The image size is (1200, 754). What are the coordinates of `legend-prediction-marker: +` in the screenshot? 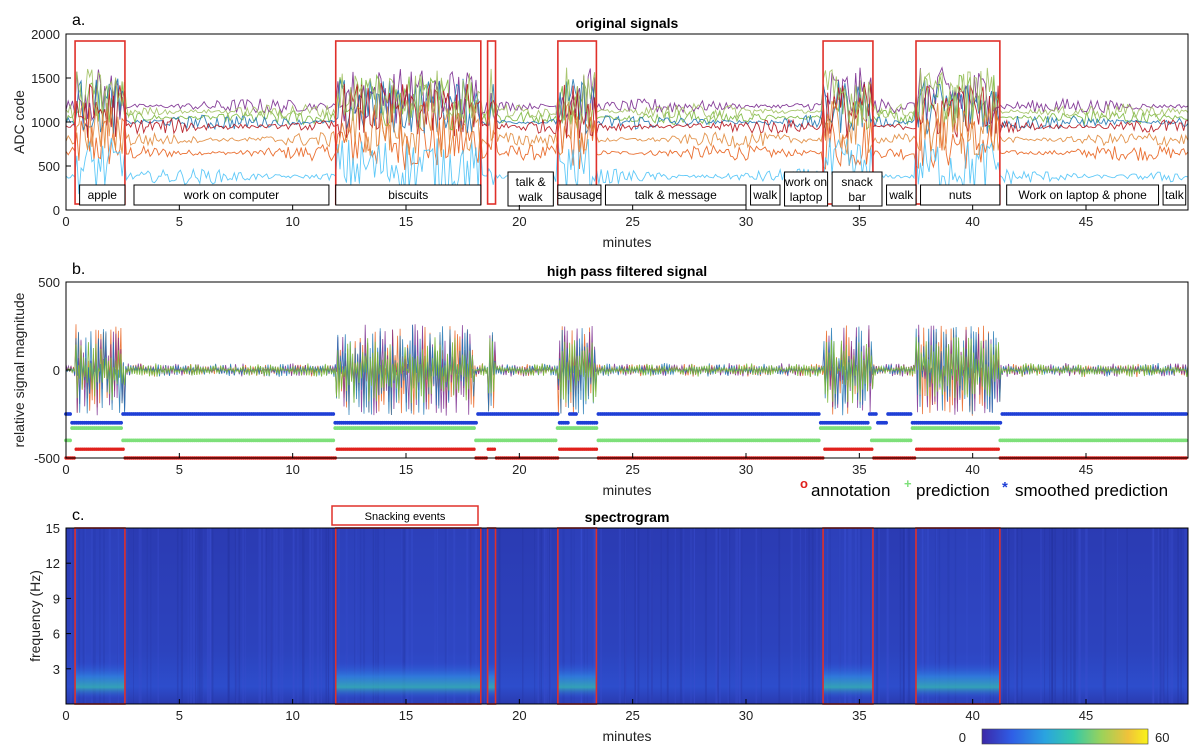 It's located at (908, 483).